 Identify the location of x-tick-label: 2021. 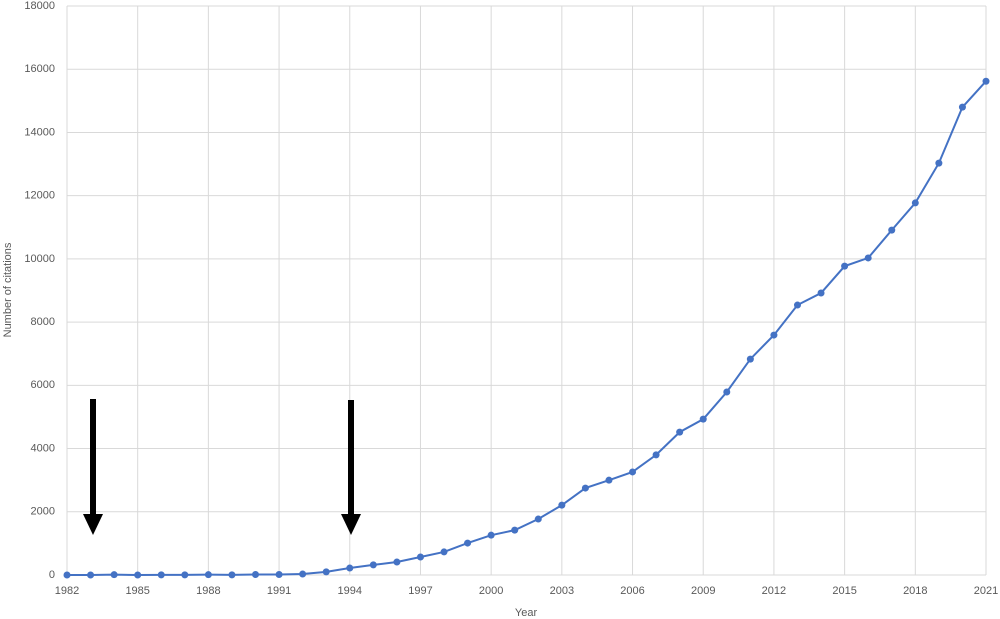
(986, 591).